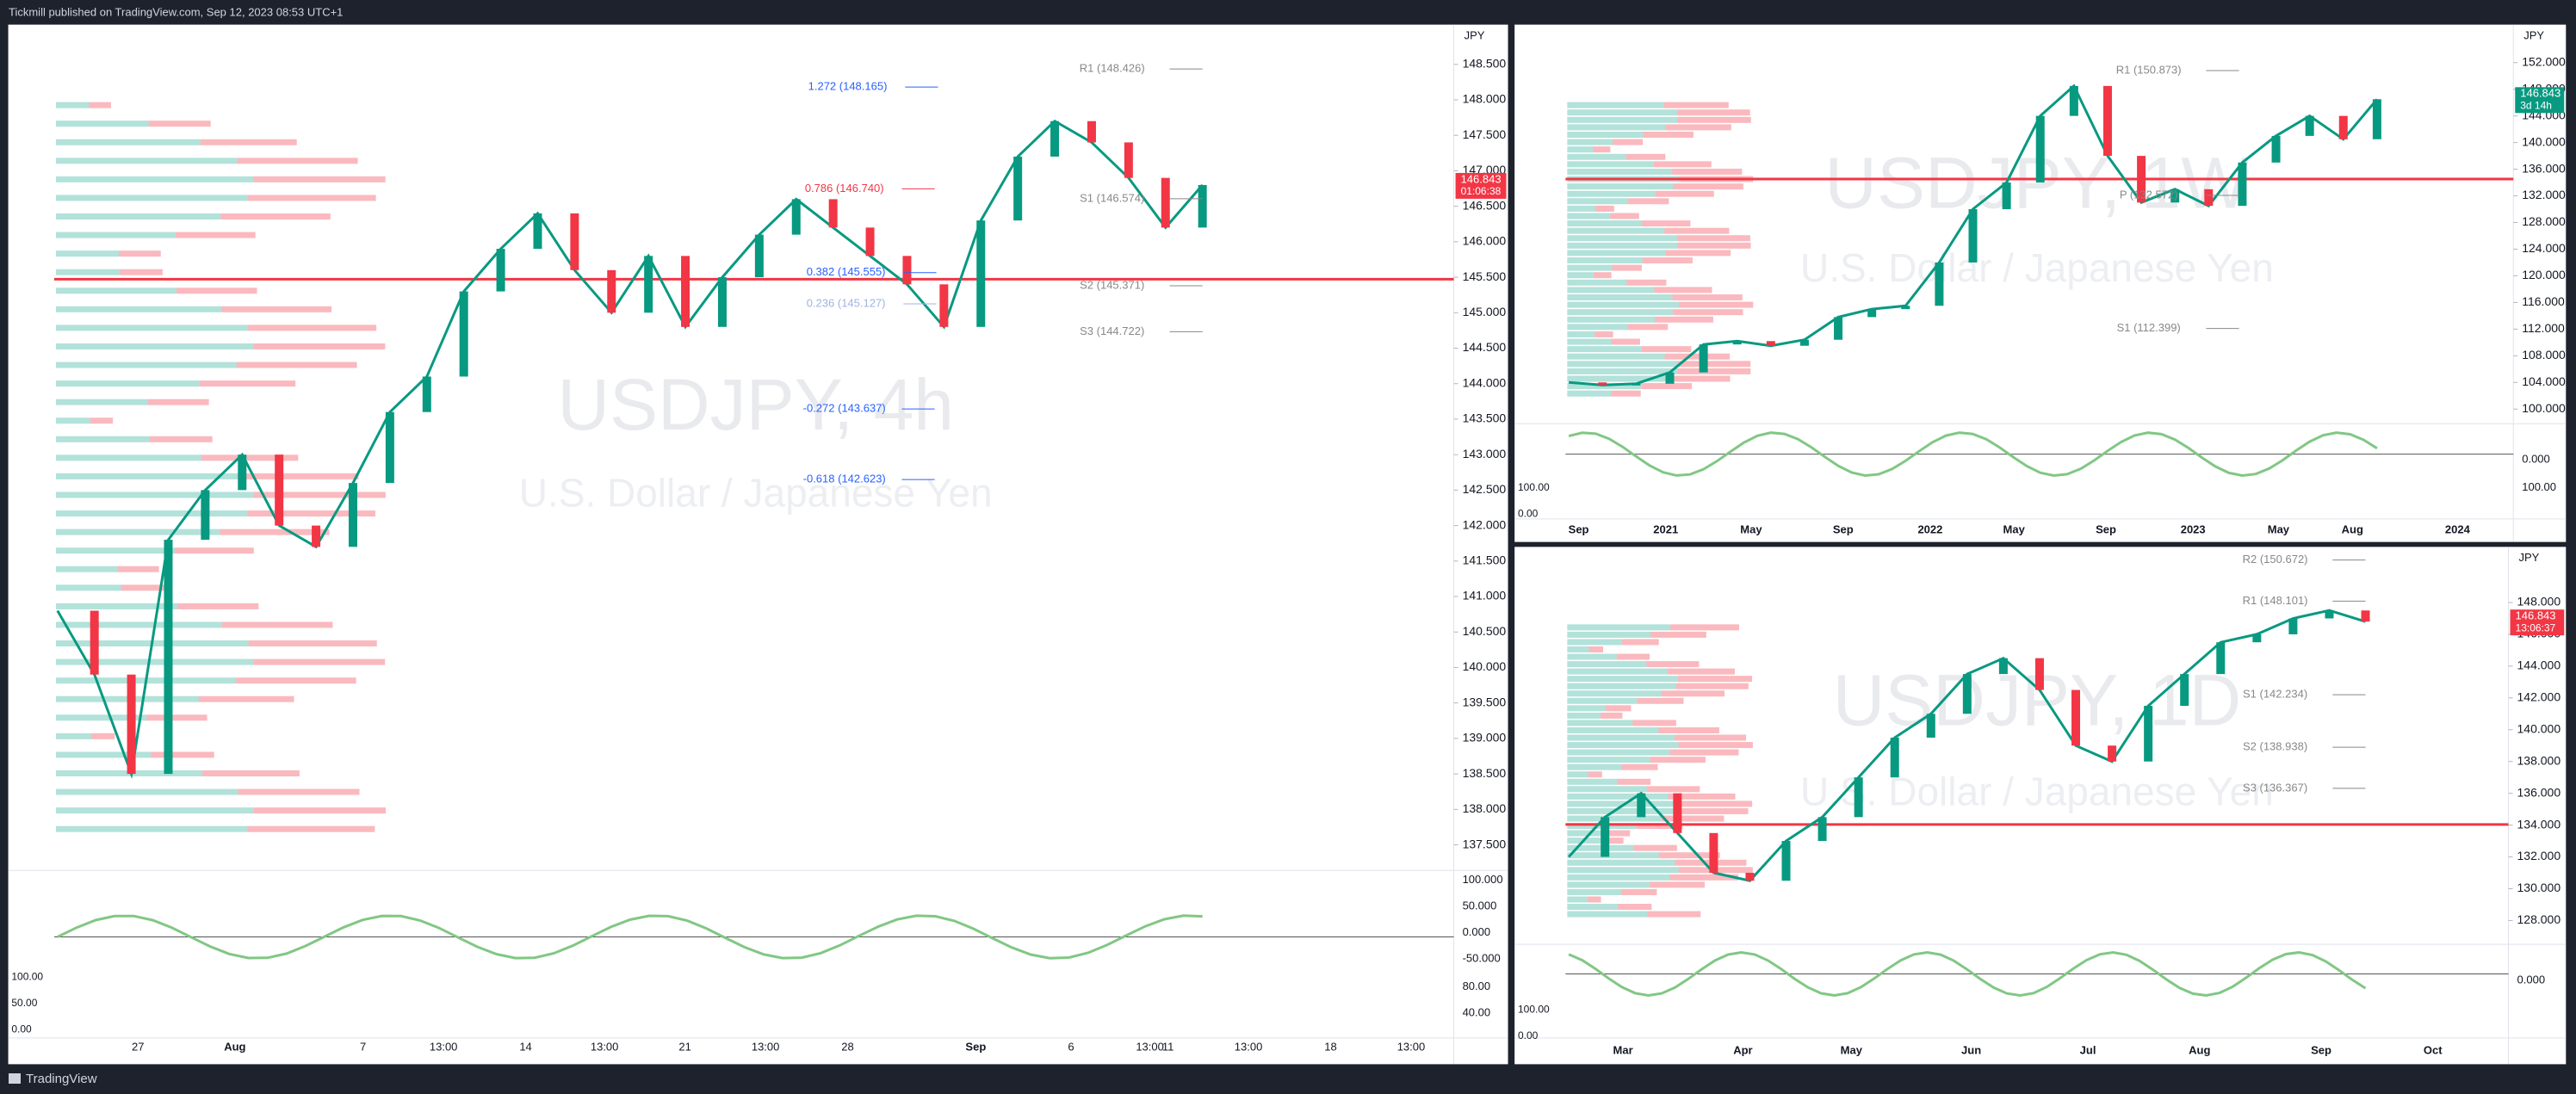  What do you see at coordinates (1485, 63) in the screenshot?
I see `price-label: 148.500` at bounding box center [1485, 63].